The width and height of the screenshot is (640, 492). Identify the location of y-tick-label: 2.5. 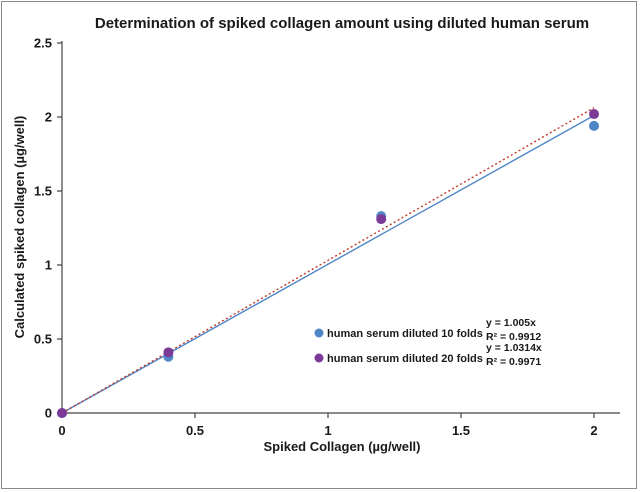
(43, 43).